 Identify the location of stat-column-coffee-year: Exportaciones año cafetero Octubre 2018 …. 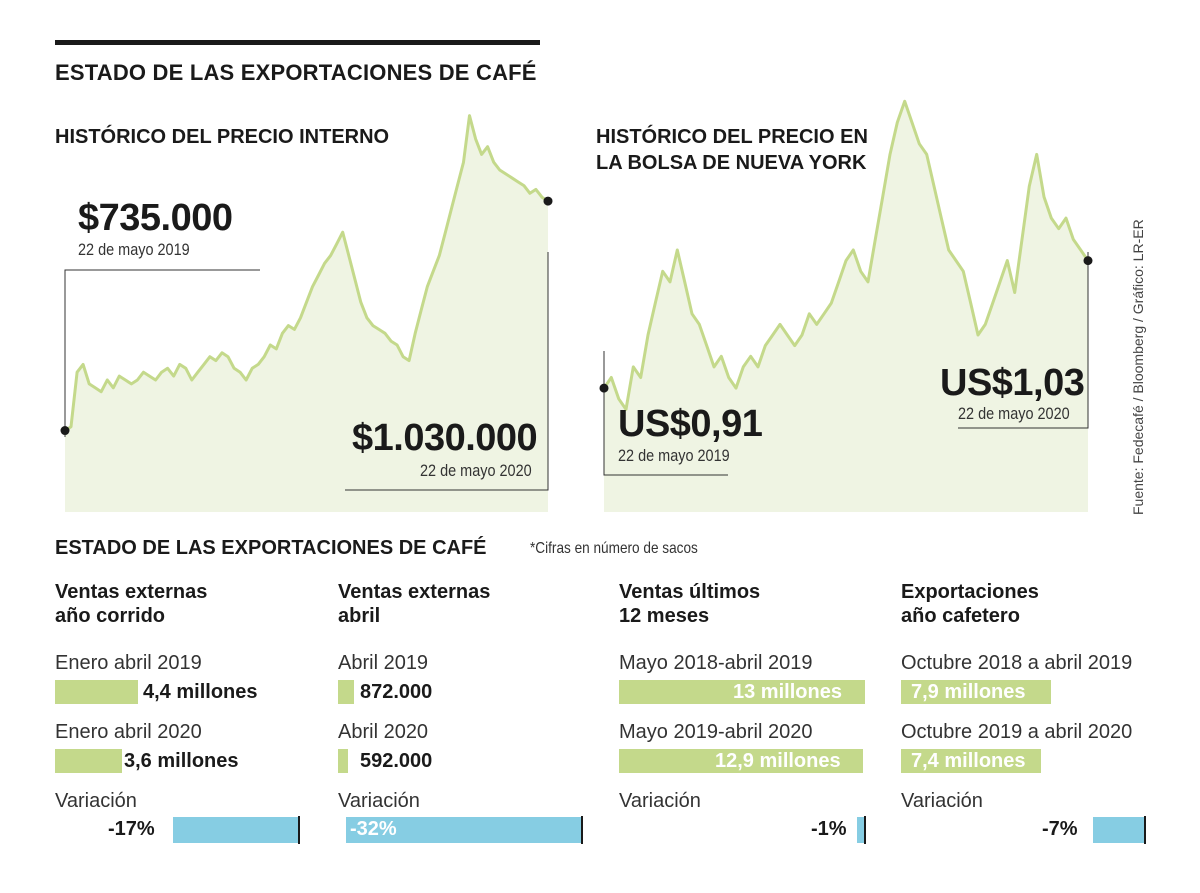
(1041, 730).